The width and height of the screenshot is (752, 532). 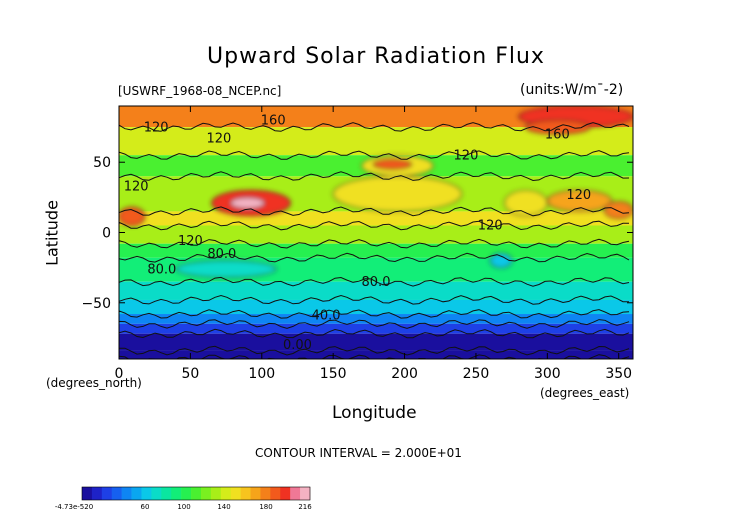 I want to click on colorbar-tick-label: 100, so click(x=183, y=507).